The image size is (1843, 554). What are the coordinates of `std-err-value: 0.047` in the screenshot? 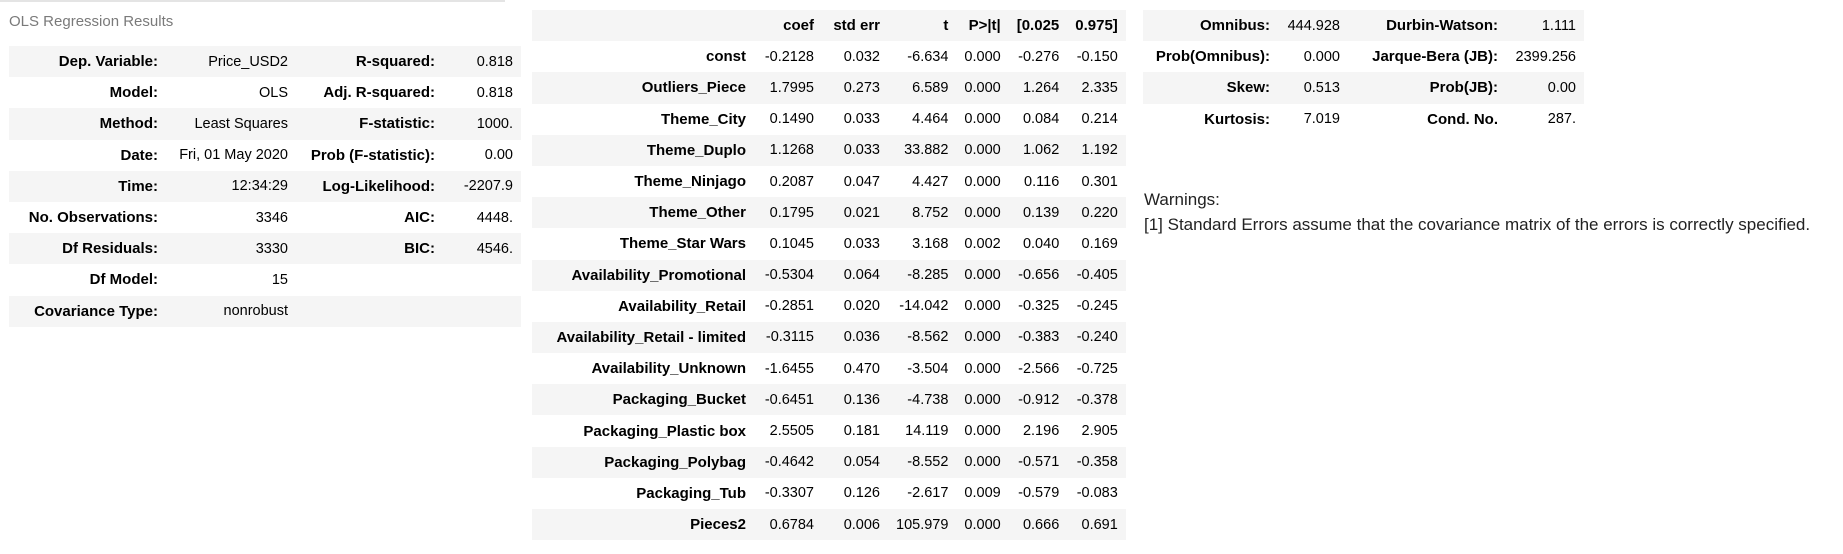 It's located at (861, 181).